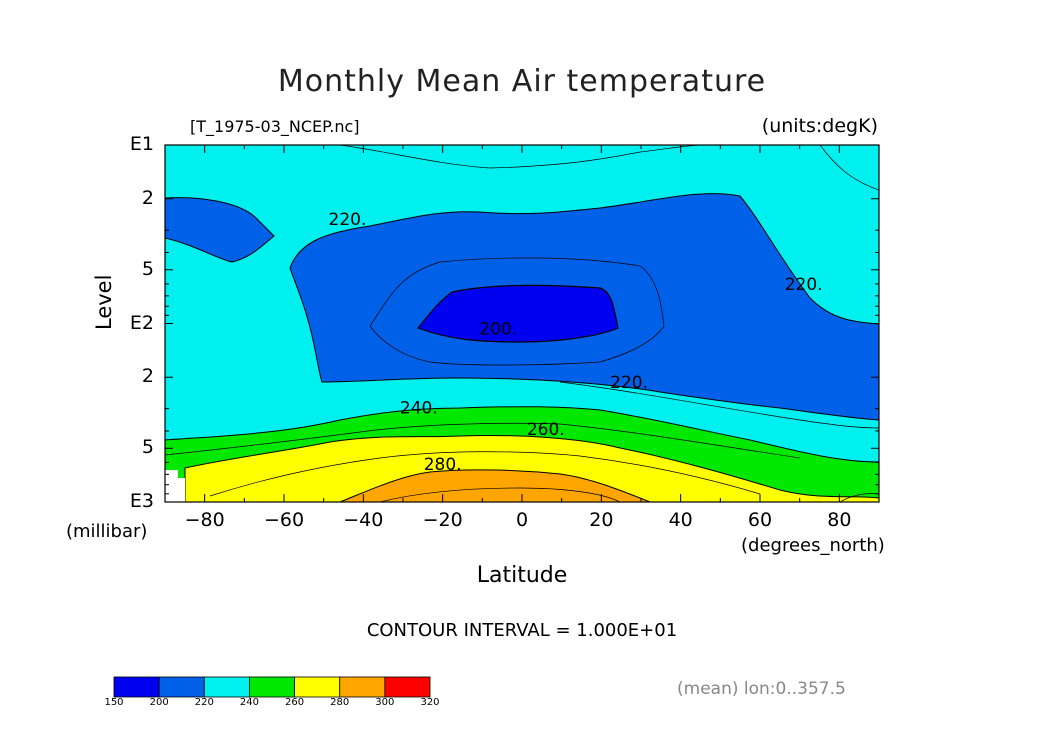 Image resolution: width=1044 pixels, height=739 pixels. Describe the element at coordinates (249, 702) in the screenshot. I see `colorbar-tick-label: 240` at that location.